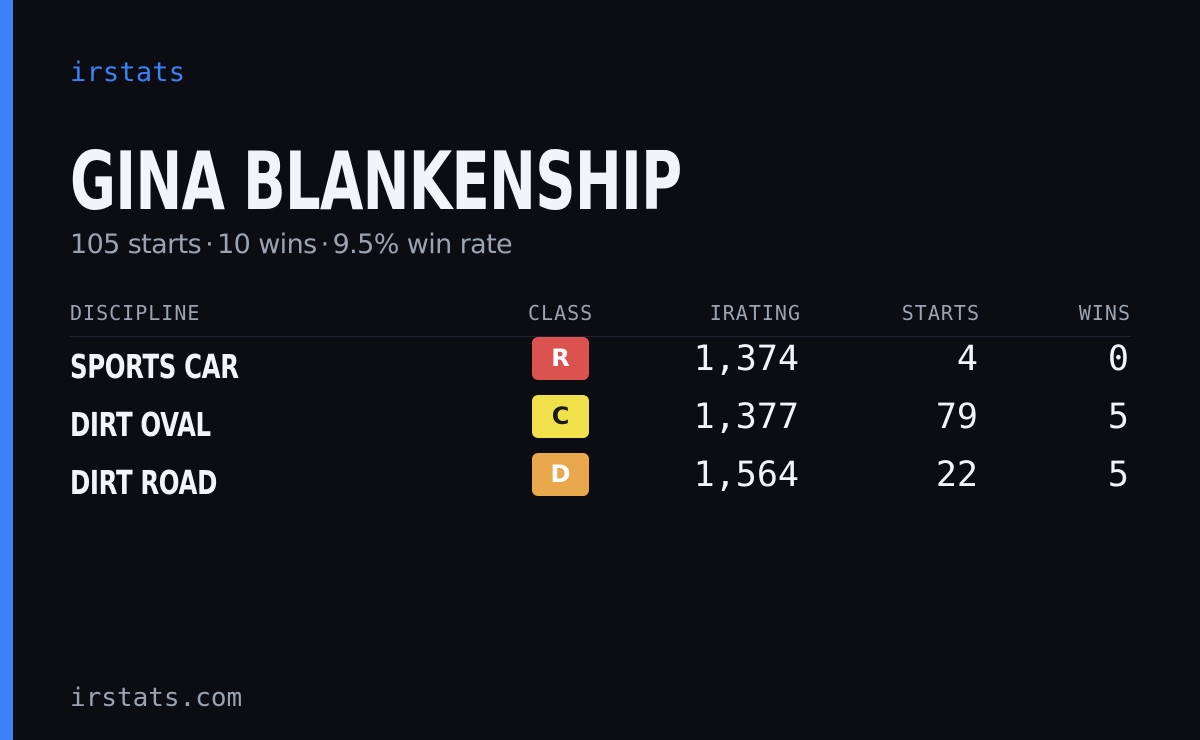  Describe the element at coordinates (154, 366) in the screenshot. I see `discipline-name: SPORTS CAR` at that location.